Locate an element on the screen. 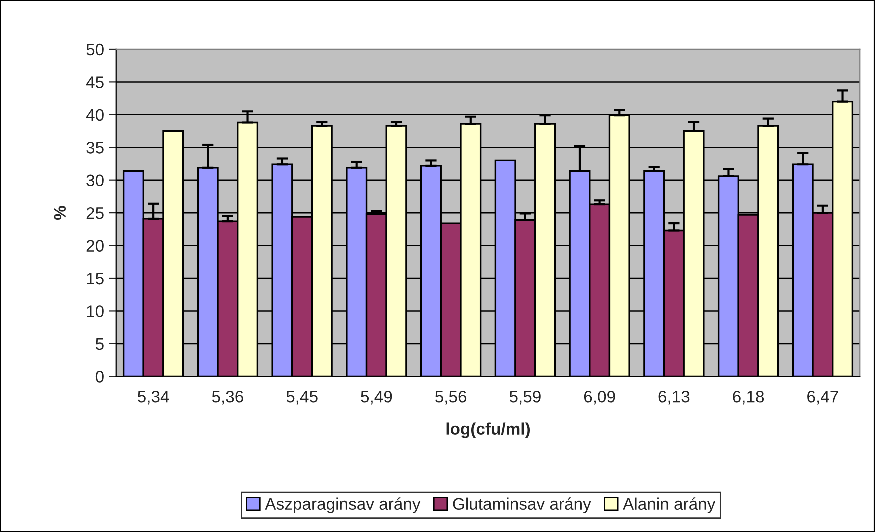  y-tick-label: 45 is located at coordinates (95, 82).